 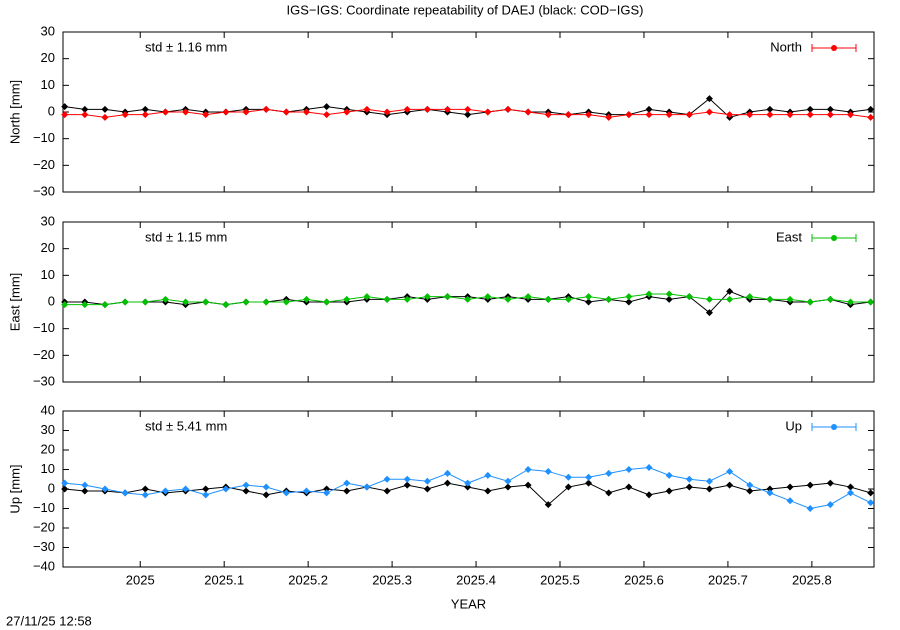 I want to click on y-tick-label: 30, so click(x=48, y=429).